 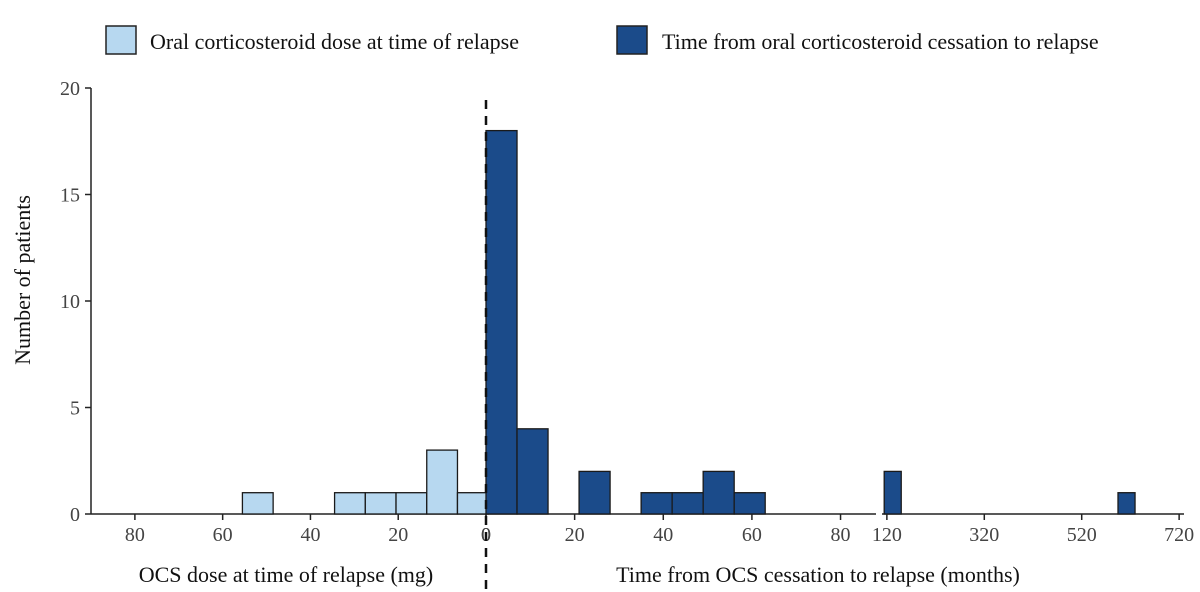 What do you see at coordinates (75, 515) in the screenshot?
I see `y-tick-label: 0` at bounding box center [75, 515].